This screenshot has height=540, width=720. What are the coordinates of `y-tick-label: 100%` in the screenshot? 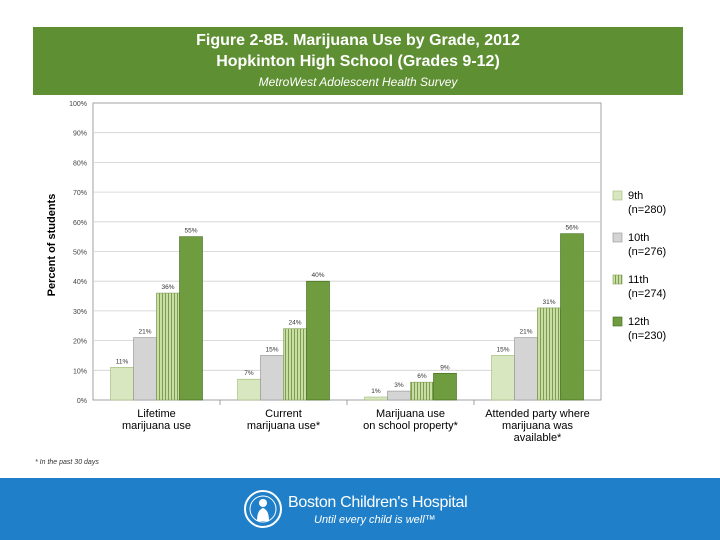 It's located at (78, 104).